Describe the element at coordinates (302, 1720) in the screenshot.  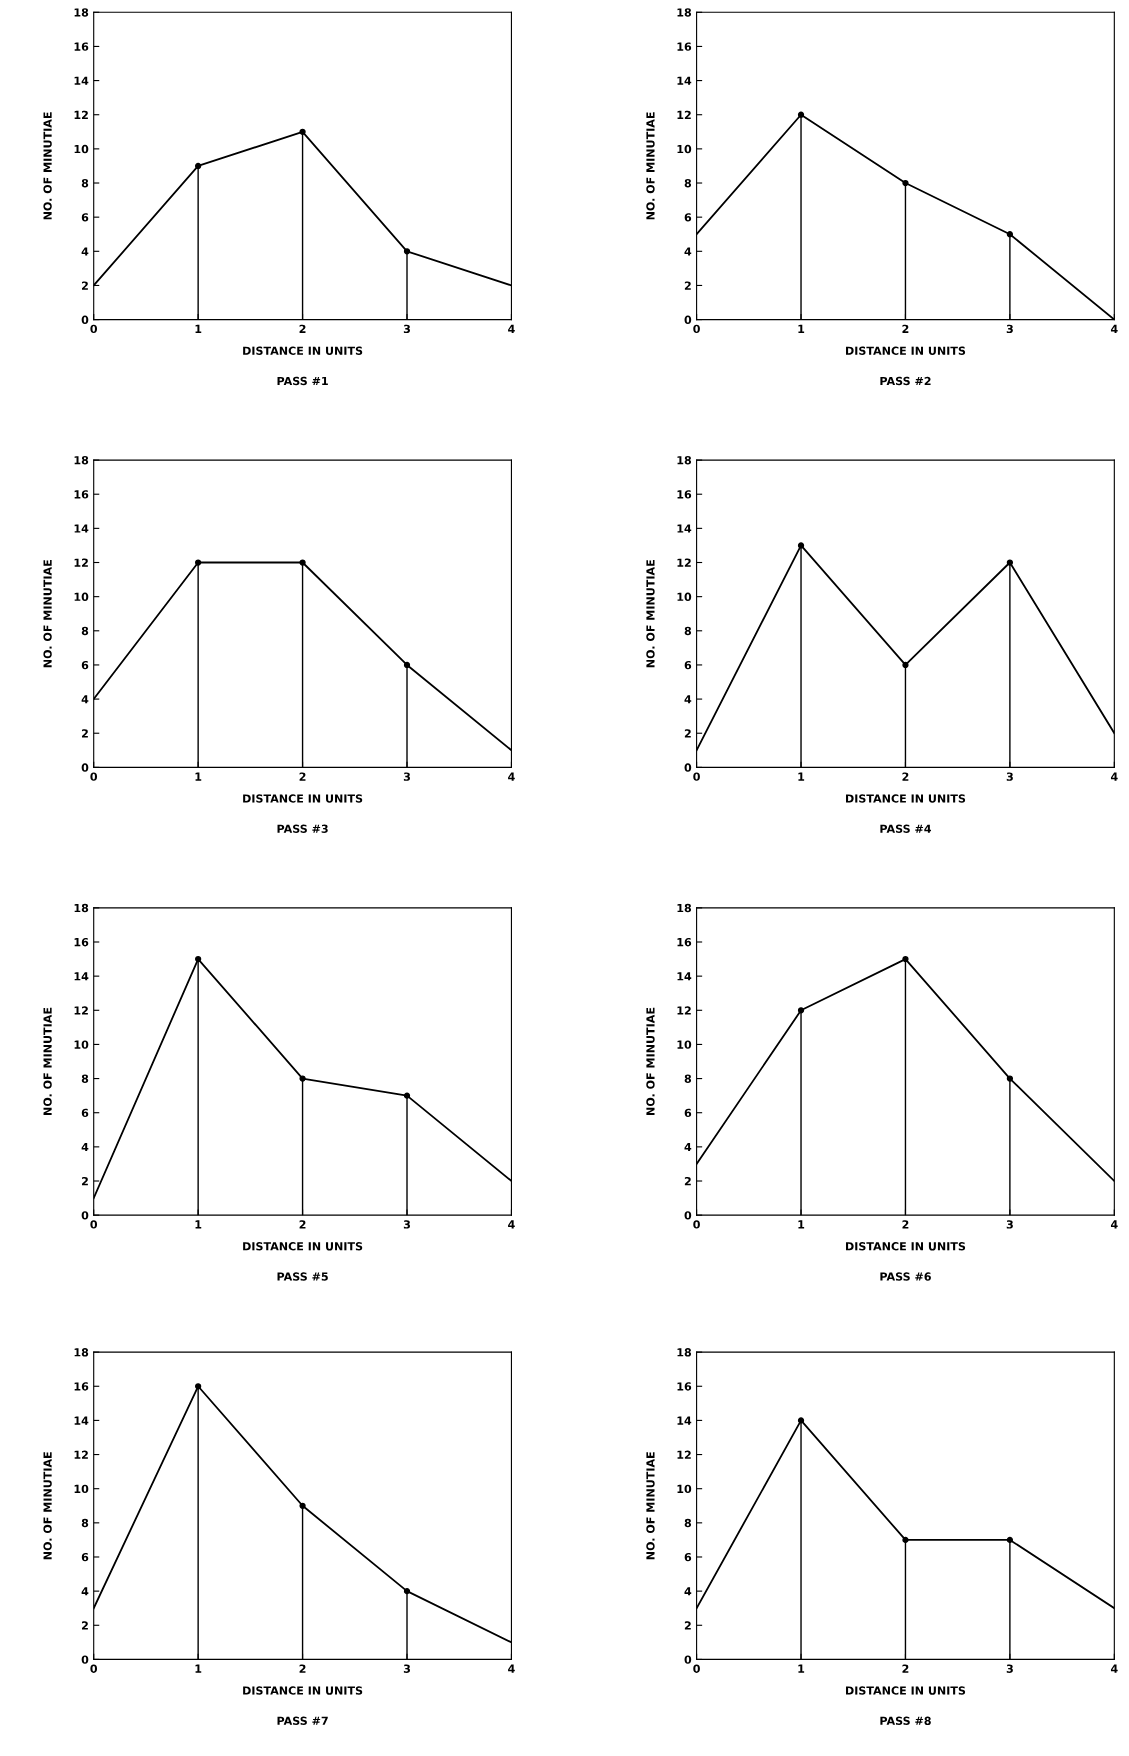
I see `text: PASS #7` at that location.